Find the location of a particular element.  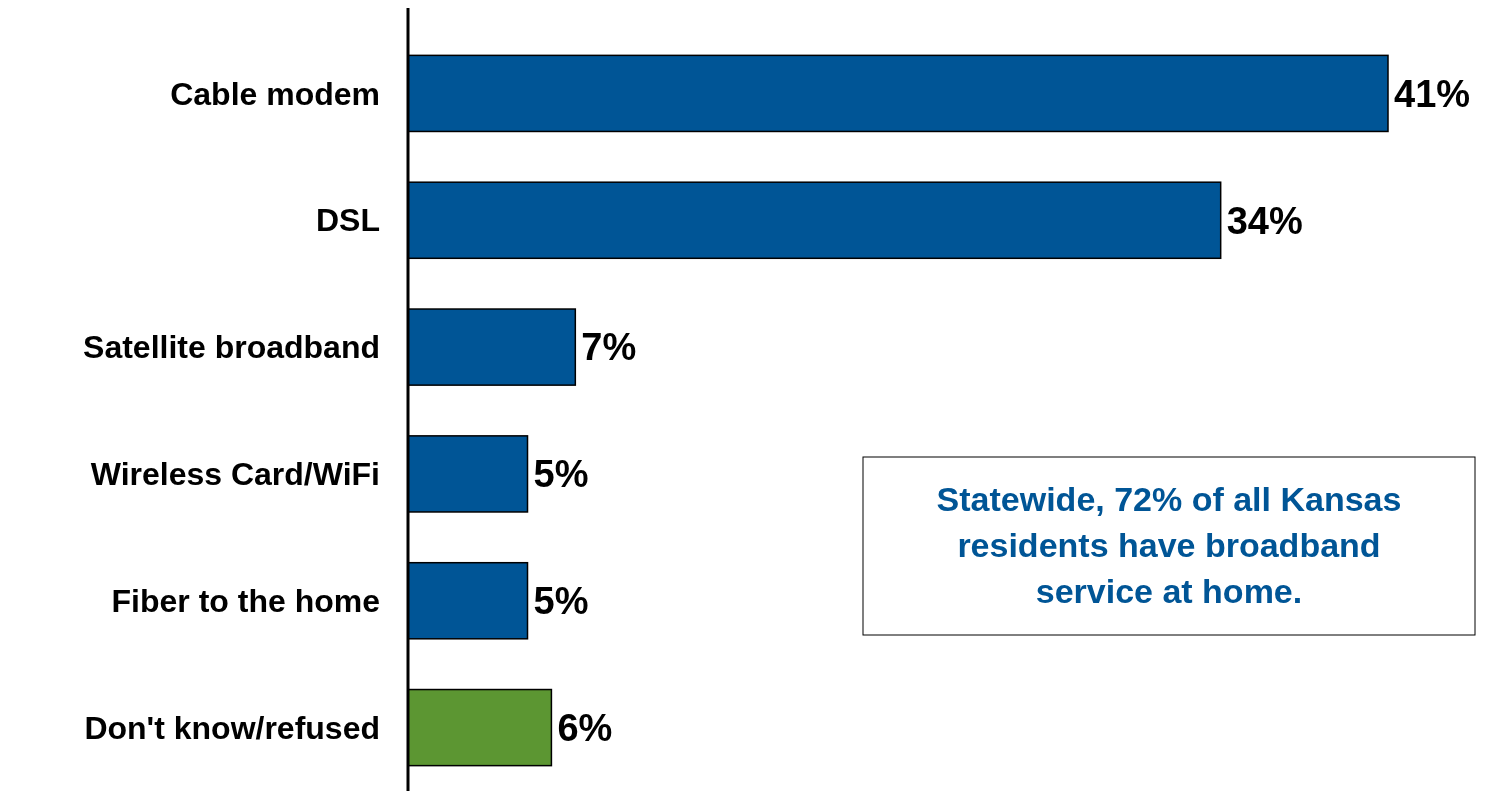

y-tick-label: Fiber to the home is located at coordinates (245, 600).